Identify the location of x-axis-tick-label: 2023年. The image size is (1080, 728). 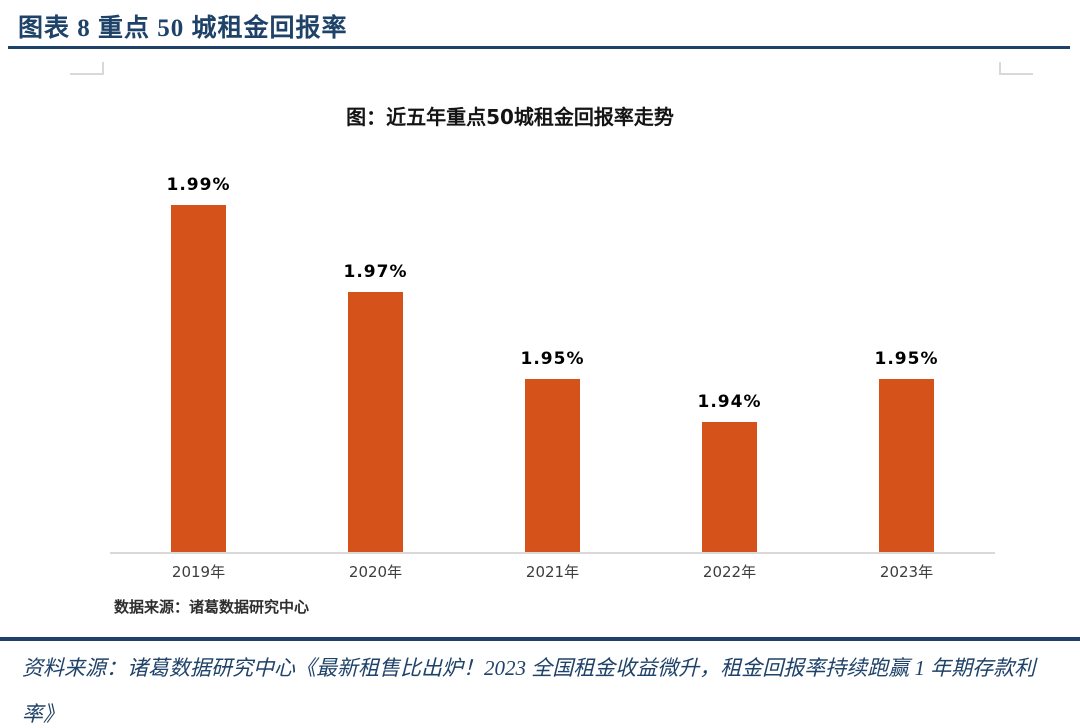
(906, 572).